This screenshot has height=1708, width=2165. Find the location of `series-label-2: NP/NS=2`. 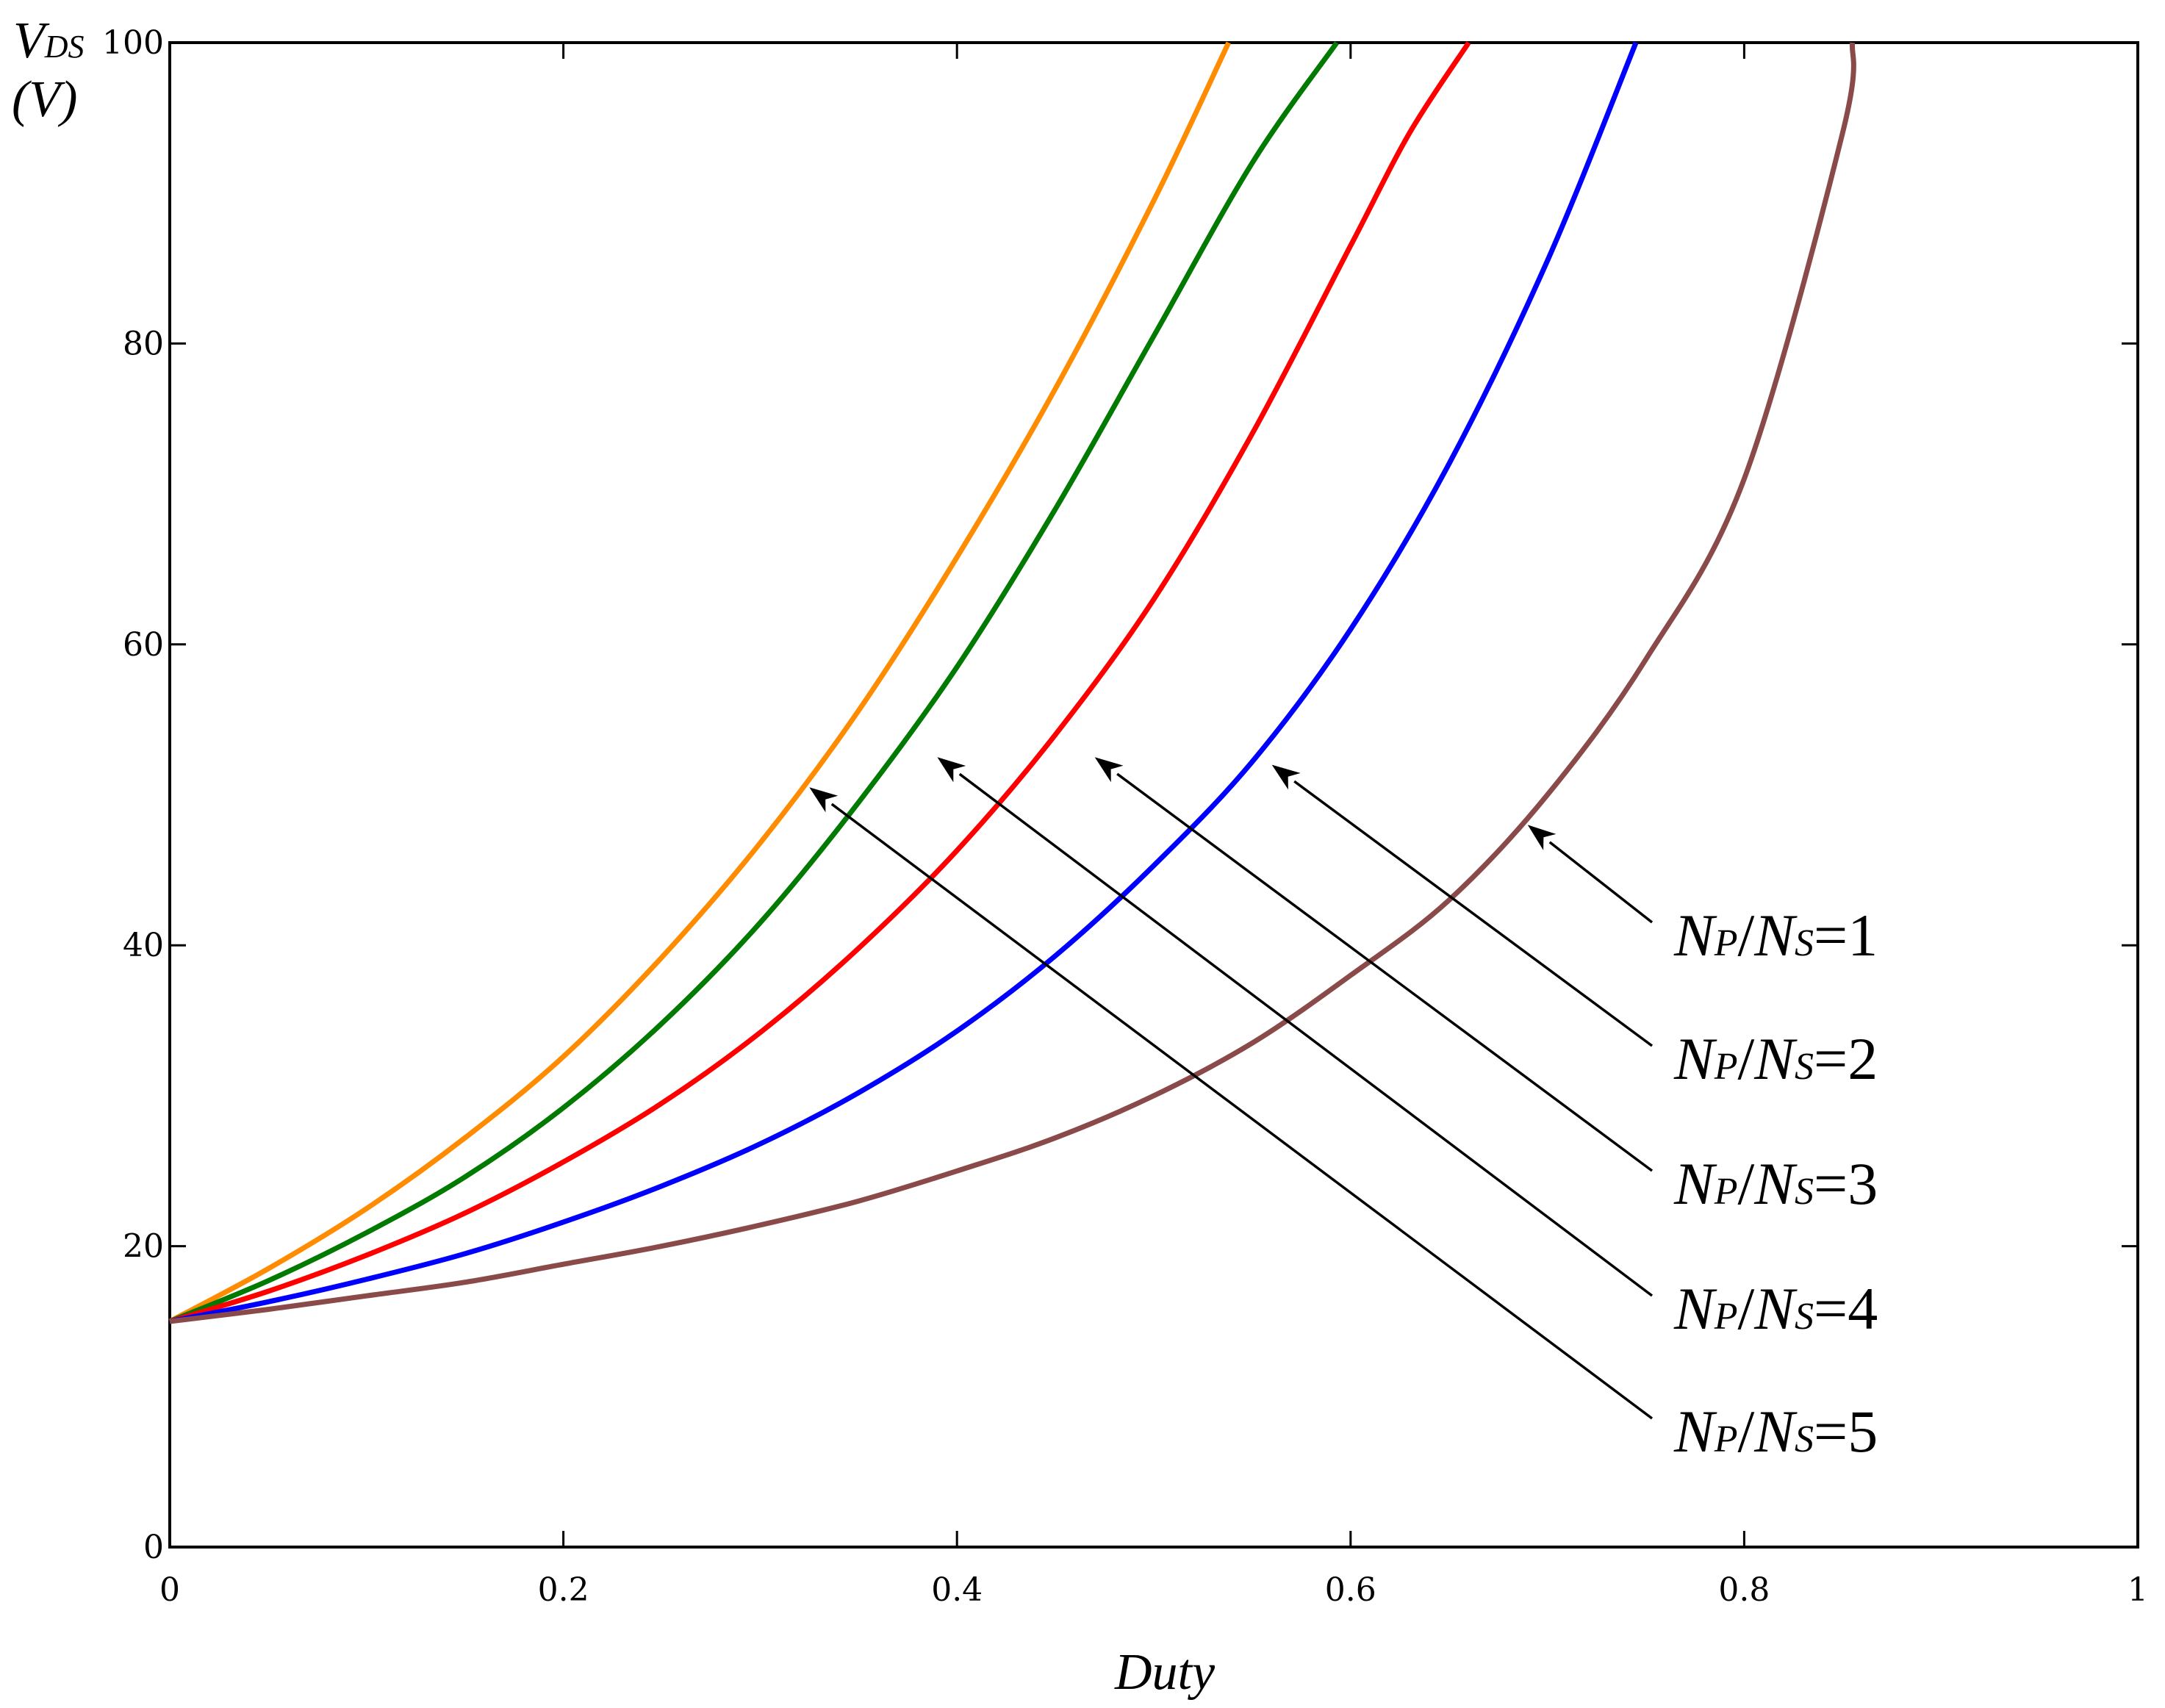

series-label-2: NP/NS=2 is located at coordinates (1775, 1058).